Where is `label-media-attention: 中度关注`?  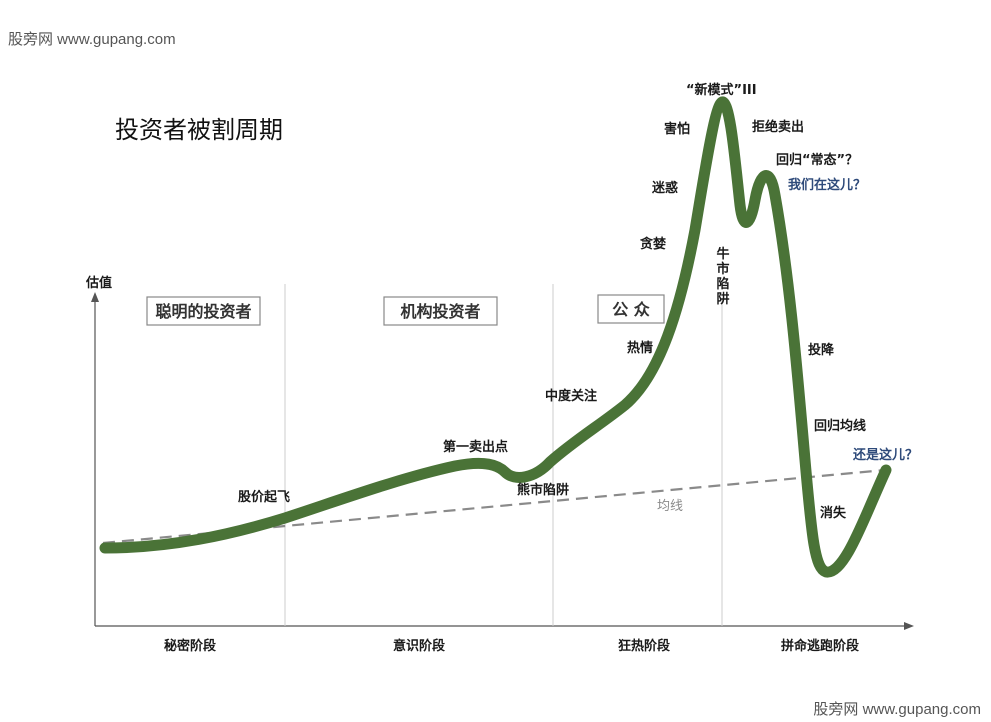 label-media-attention: 中度关注 is located at coordinates (571, 396).